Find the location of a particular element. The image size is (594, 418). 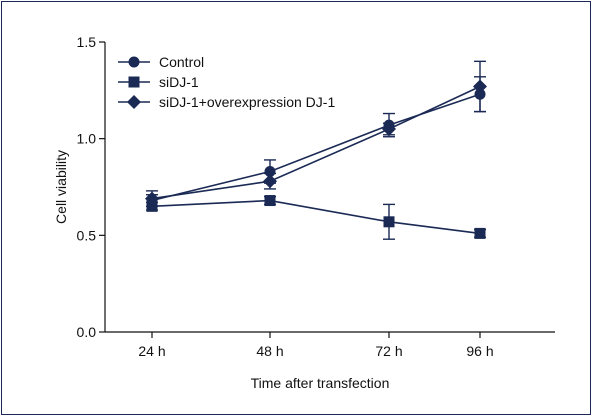

x-tick-label: 24 h is located at coordinates (151, 351).